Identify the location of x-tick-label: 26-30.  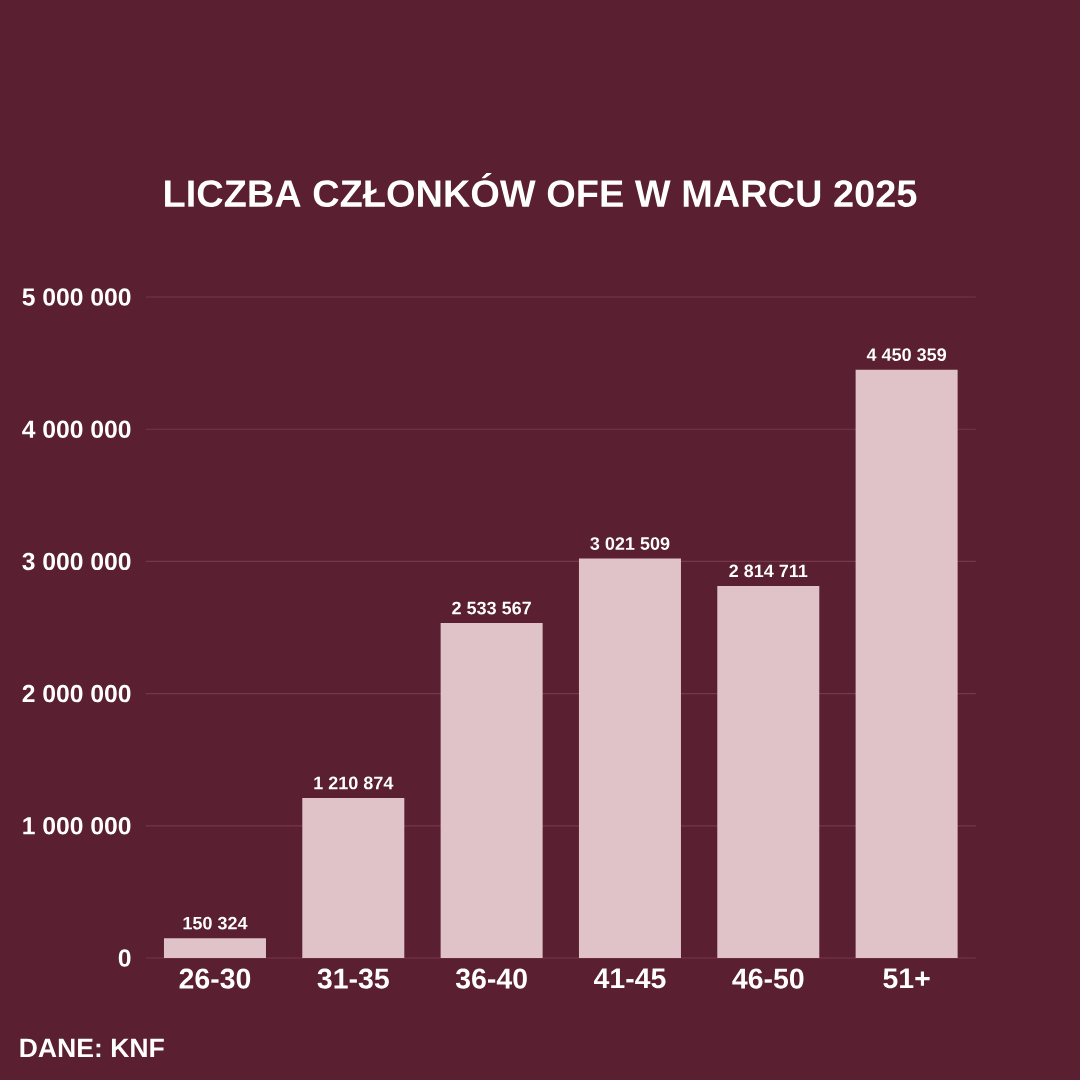
(215, 978).